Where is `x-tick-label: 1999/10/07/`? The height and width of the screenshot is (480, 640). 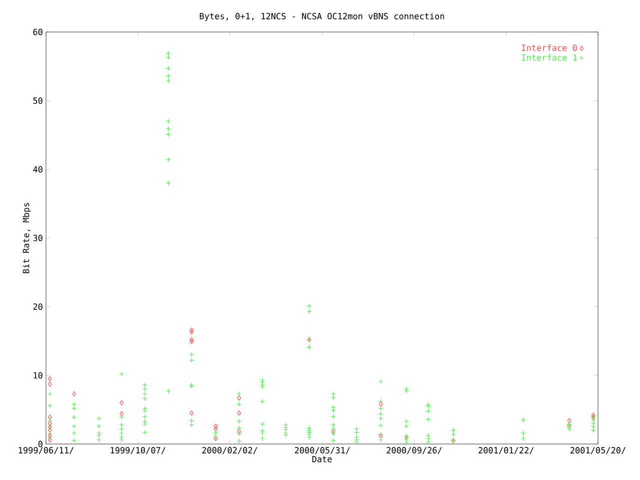
x-tick-label: 1999/10/07/ is located at coordinates (138, 450).